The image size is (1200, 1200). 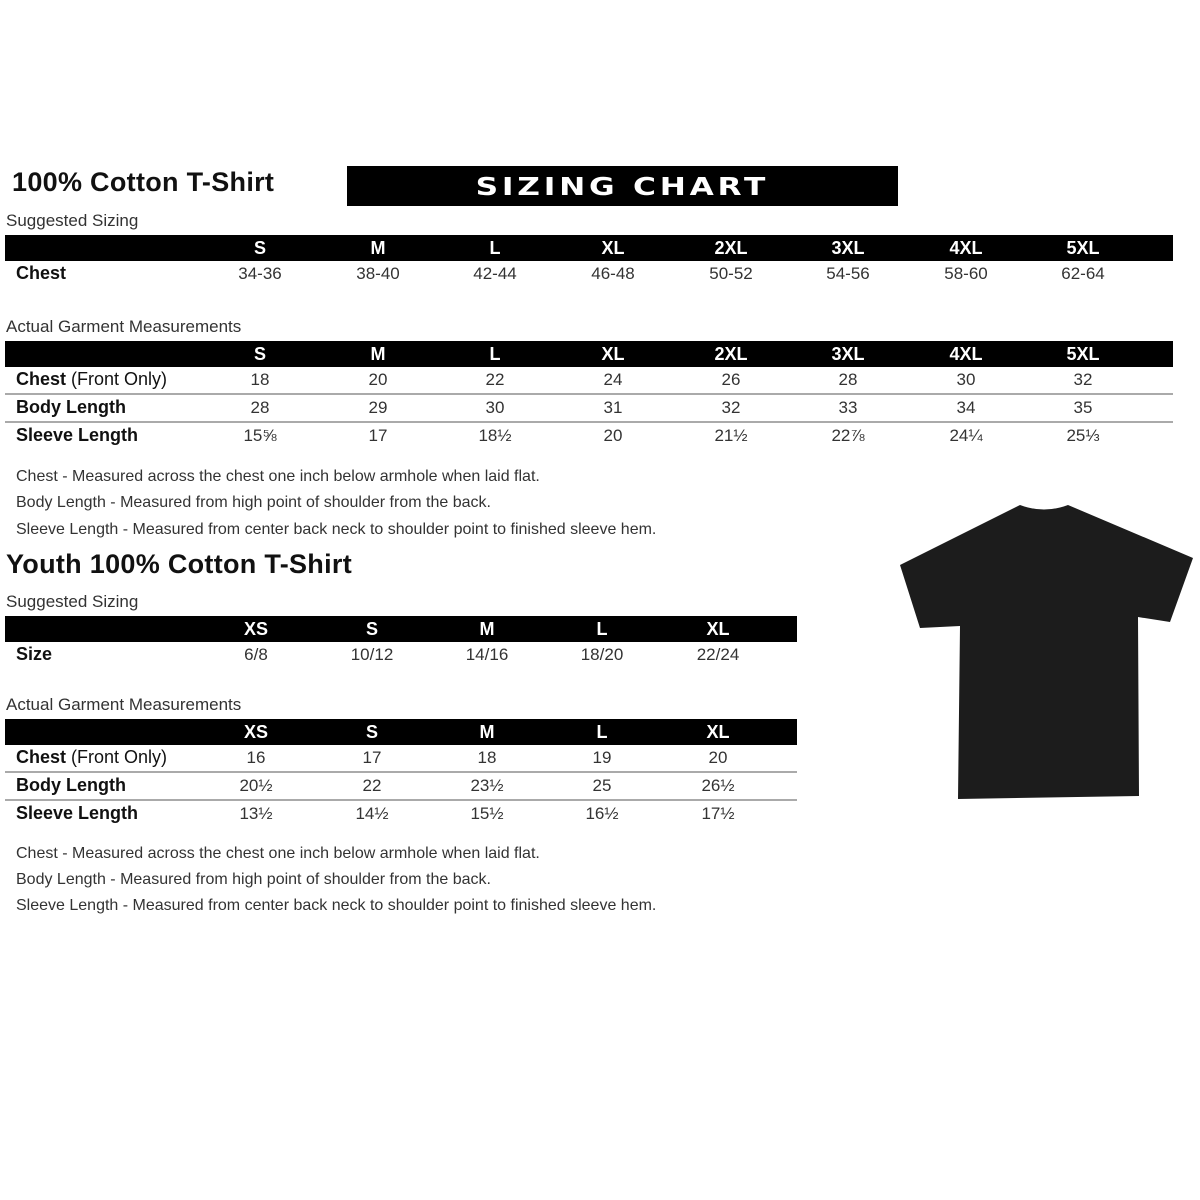 I want to click on table-cell: 22/24, so click(x=718, y=654).